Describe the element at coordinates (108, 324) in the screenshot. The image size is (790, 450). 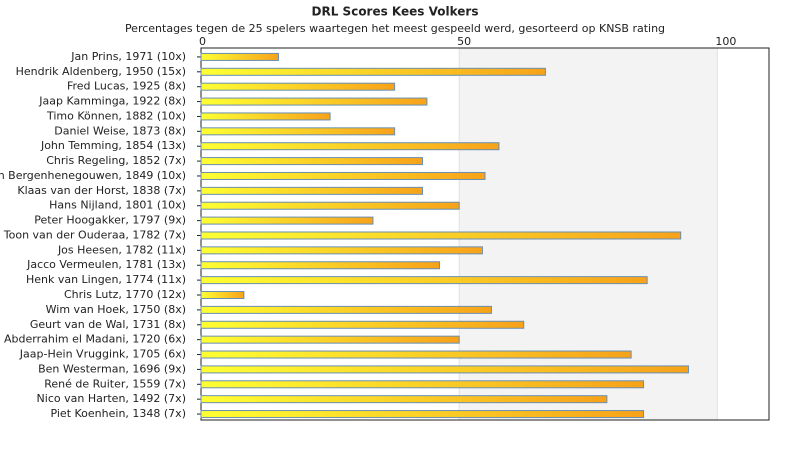
I see `y-tick-label: Geurt van de Wal, 1731 (8x)` at that location.